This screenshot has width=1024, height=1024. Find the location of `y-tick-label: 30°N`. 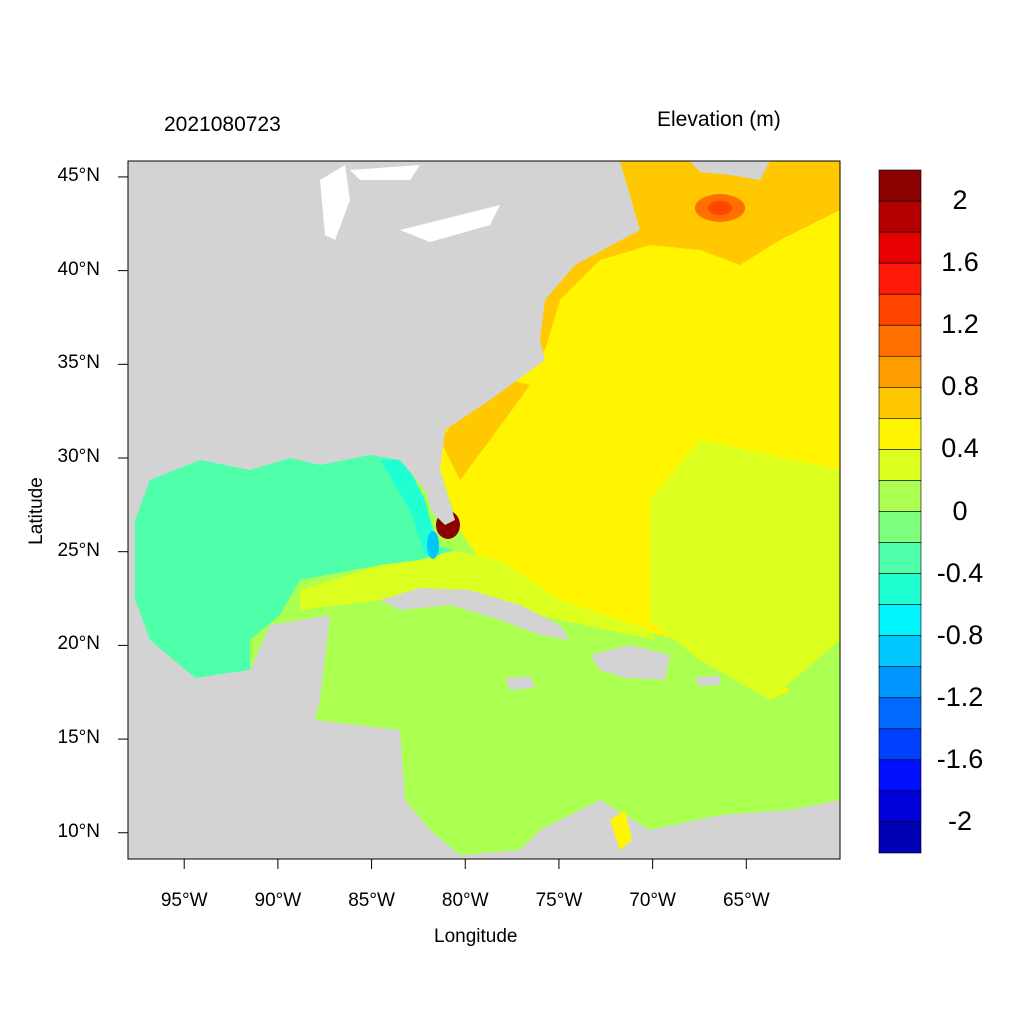

y-tick-label: 30°N is located at coordinates (78, 456).